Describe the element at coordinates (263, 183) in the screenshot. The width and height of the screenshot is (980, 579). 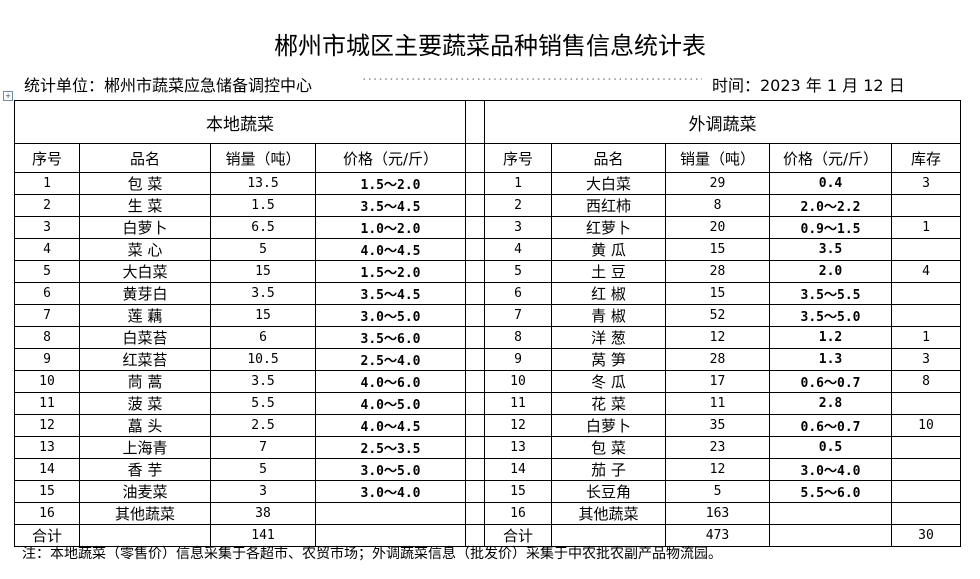
I see `local-sales-cell: 13.5` at that location.